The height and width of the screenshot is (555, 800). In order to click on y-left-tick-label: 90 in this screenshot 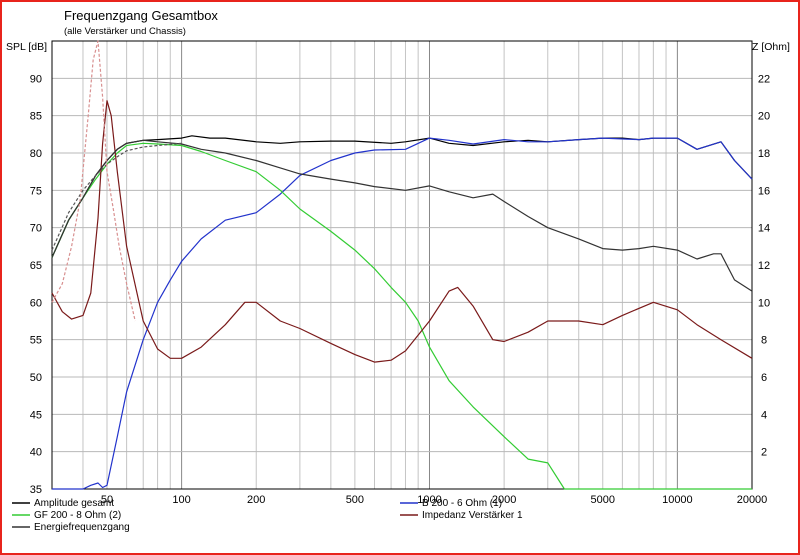, I will do `click(36, 79)`.